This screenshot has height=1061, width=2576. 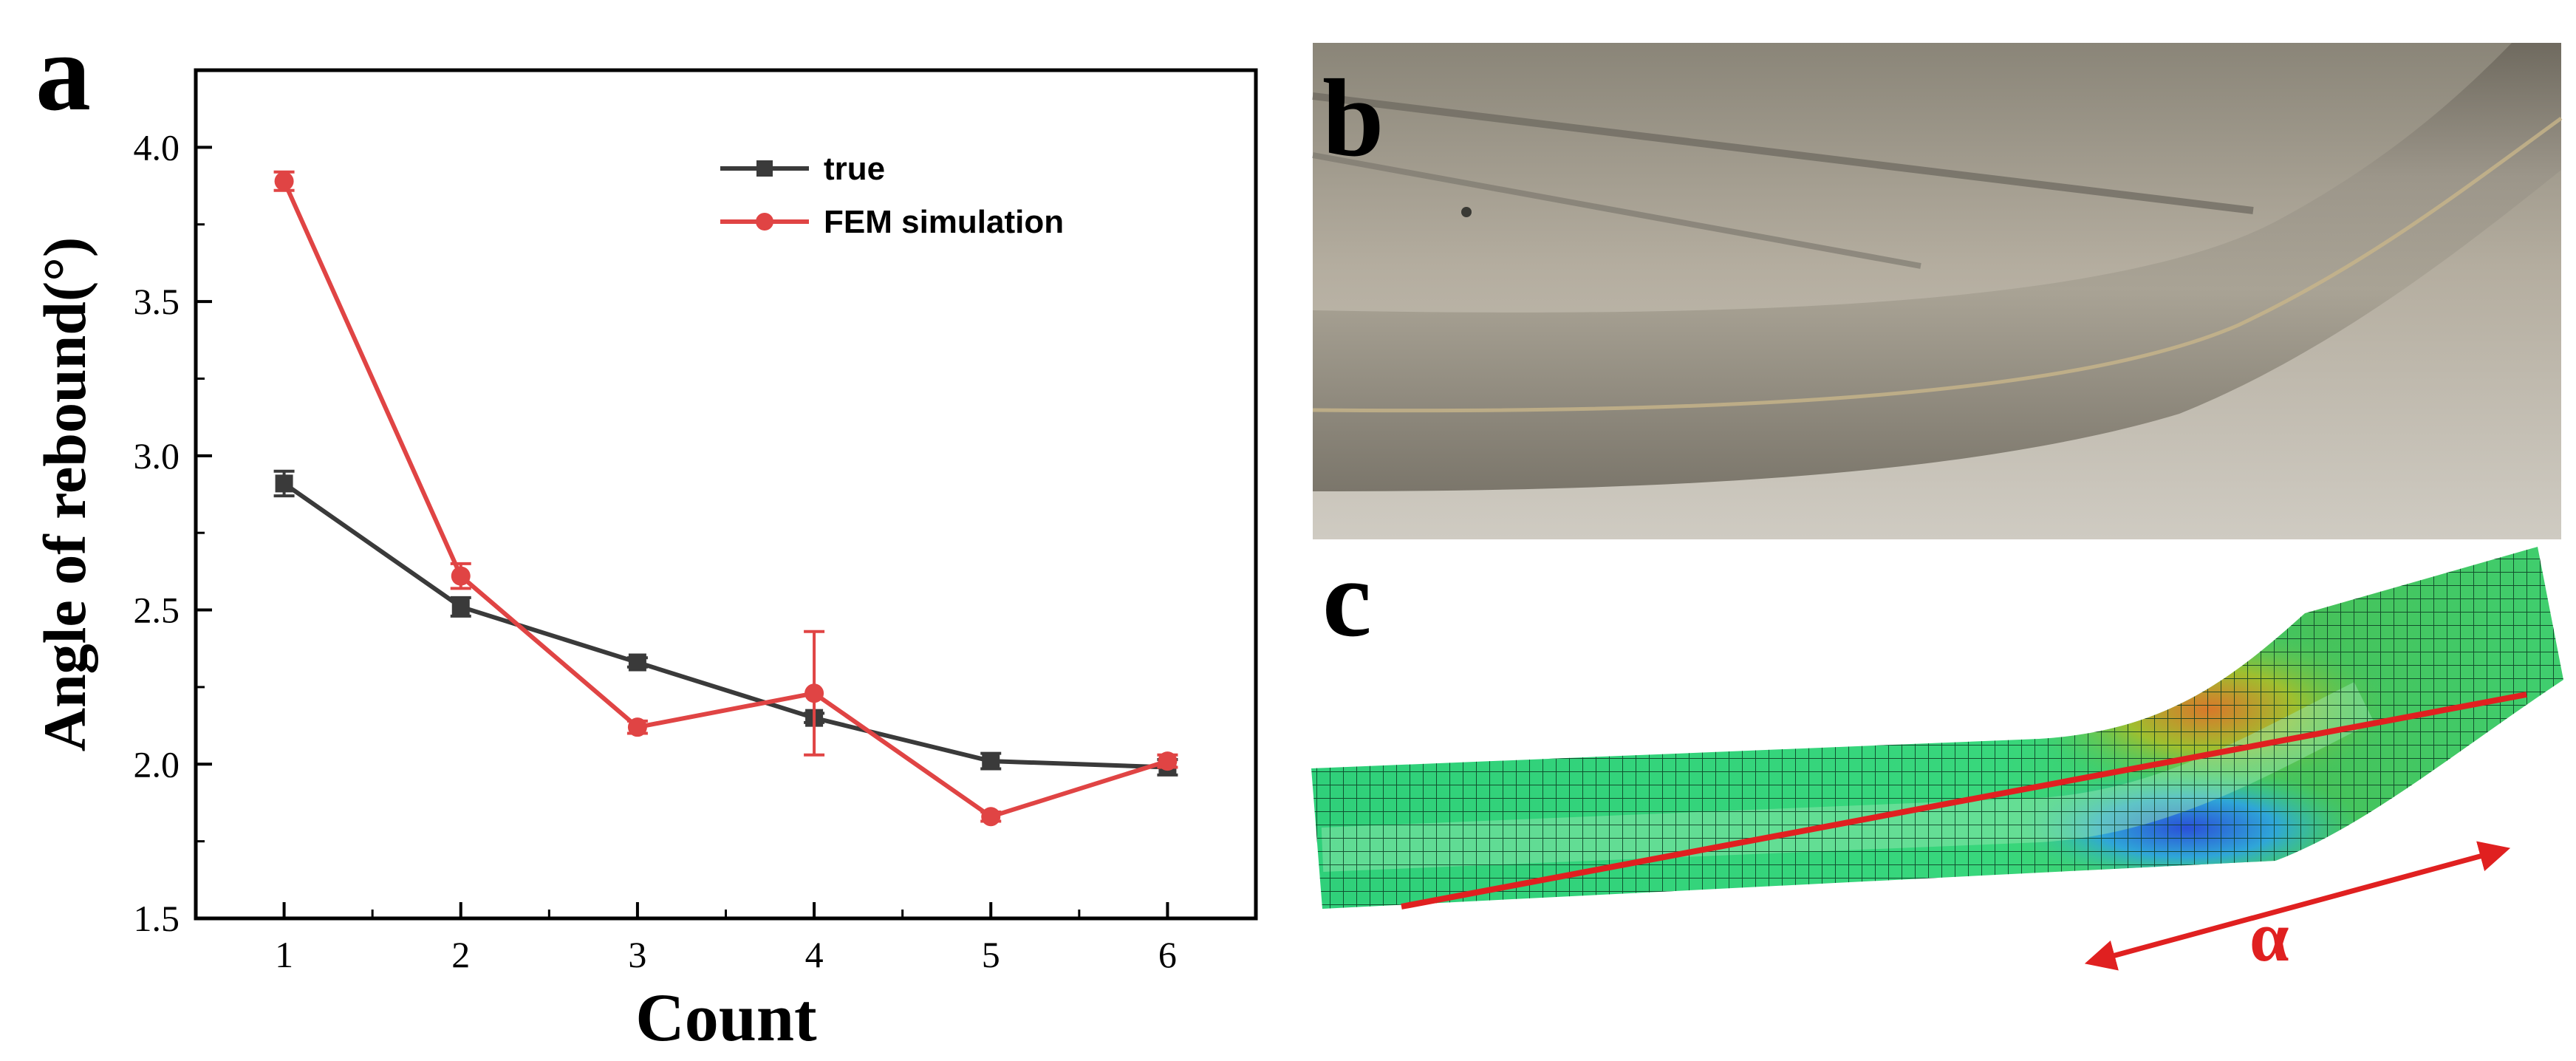 What do you see at coordinates (1167, 954) in the screenshot?
I see `x-tick-label: 6` at bounding box center [1167, 954].